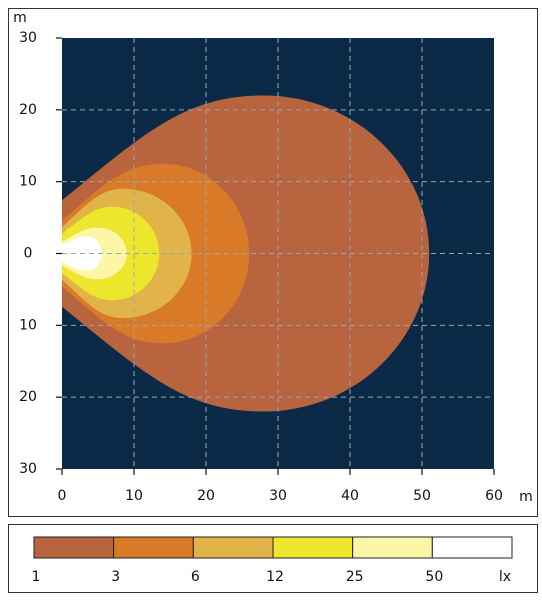 Image resolution: width=542 pixels, height=600 pixels. Describe the element at coordinates (355, 577) in the screenshot. I see `legend-label: 25` at that location.